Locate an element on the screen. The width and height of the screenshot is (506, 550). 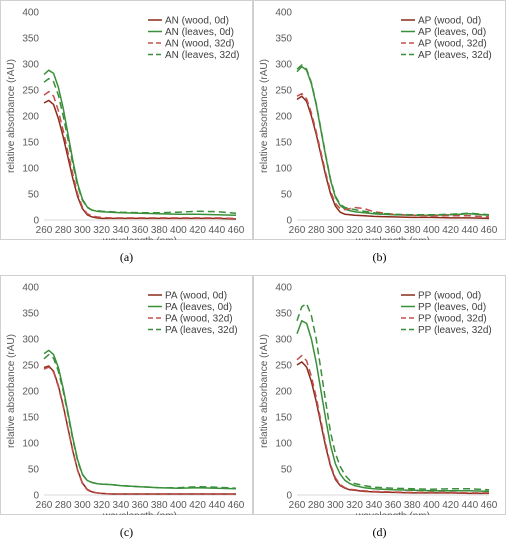
panel-b-caption: (b) is located at coordinates (379, 257).